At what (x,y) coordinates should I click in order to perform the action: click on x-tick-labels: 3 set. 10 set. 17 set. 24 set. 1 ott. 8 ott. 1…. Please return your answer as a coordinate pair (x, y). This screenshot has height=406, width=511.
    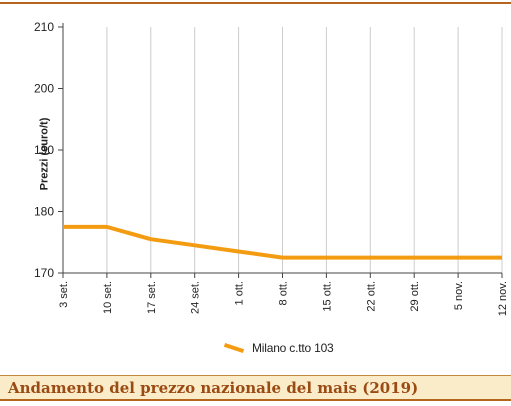
    Looking at the image, I should click on (283, 298).